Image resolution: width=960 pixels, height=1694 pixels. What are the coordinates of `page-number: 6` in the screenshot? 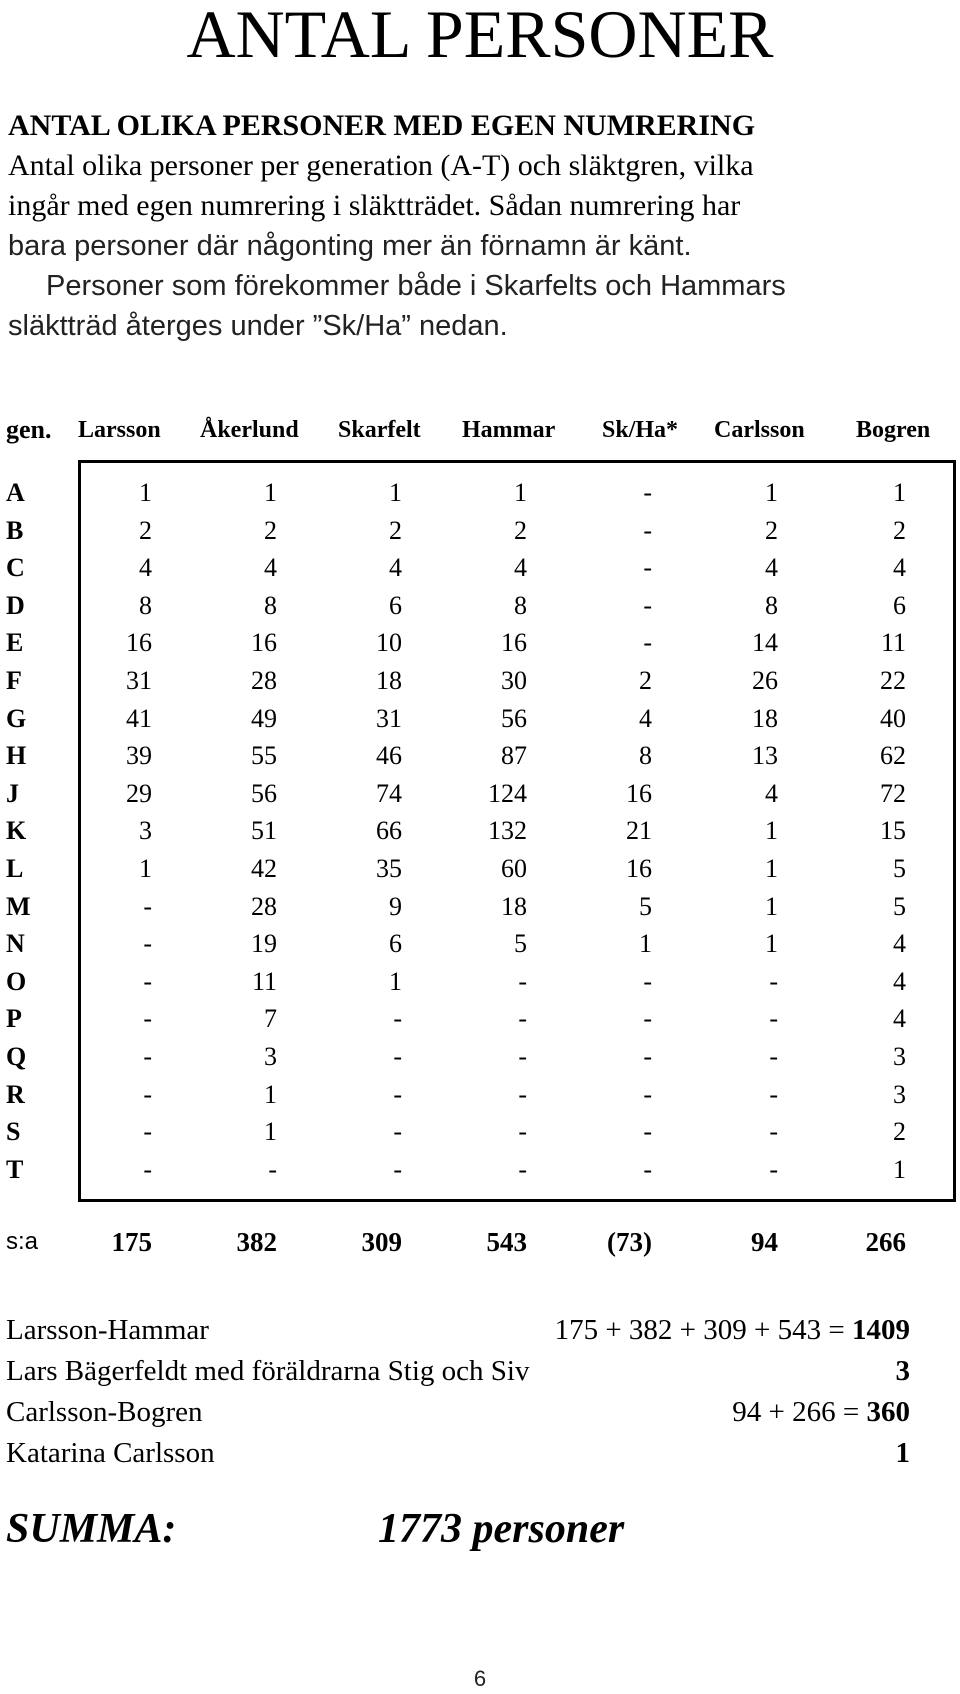 It's located at (480, 1678).